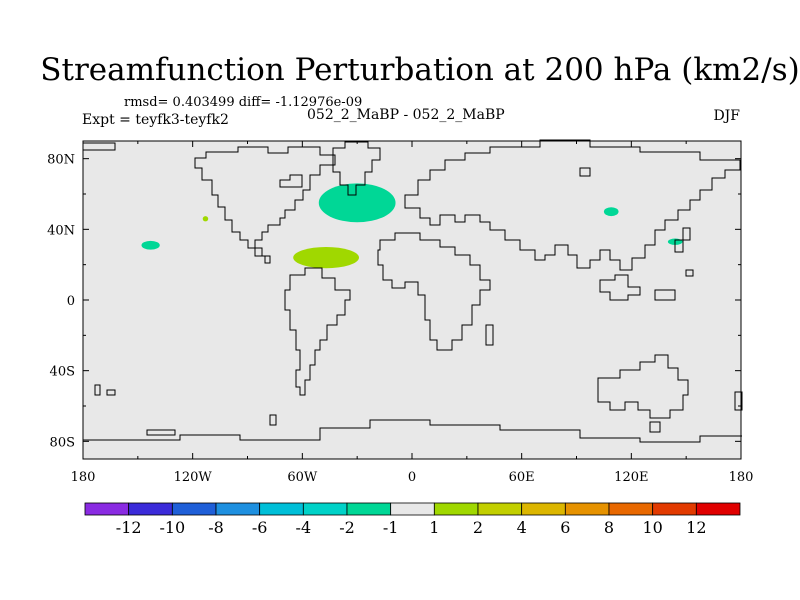 This screenshot has width=800, height=600. Describe the element at coordinates (62, 372) in the screenshot. I see `y-tick-label-3: 40S` at that location.